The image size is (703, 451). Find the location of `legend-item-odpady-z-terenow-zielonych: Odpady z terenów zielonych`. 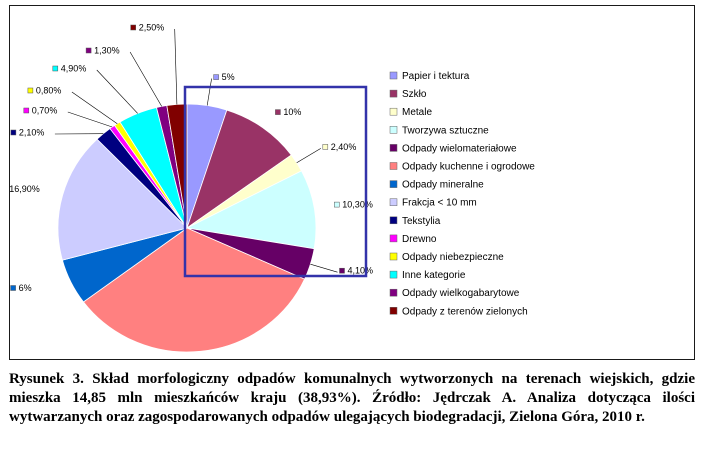

legend-item-odpady-z-terenow-zielonych: Odpady z terenów zielonych is located at coordinates (458, 311).